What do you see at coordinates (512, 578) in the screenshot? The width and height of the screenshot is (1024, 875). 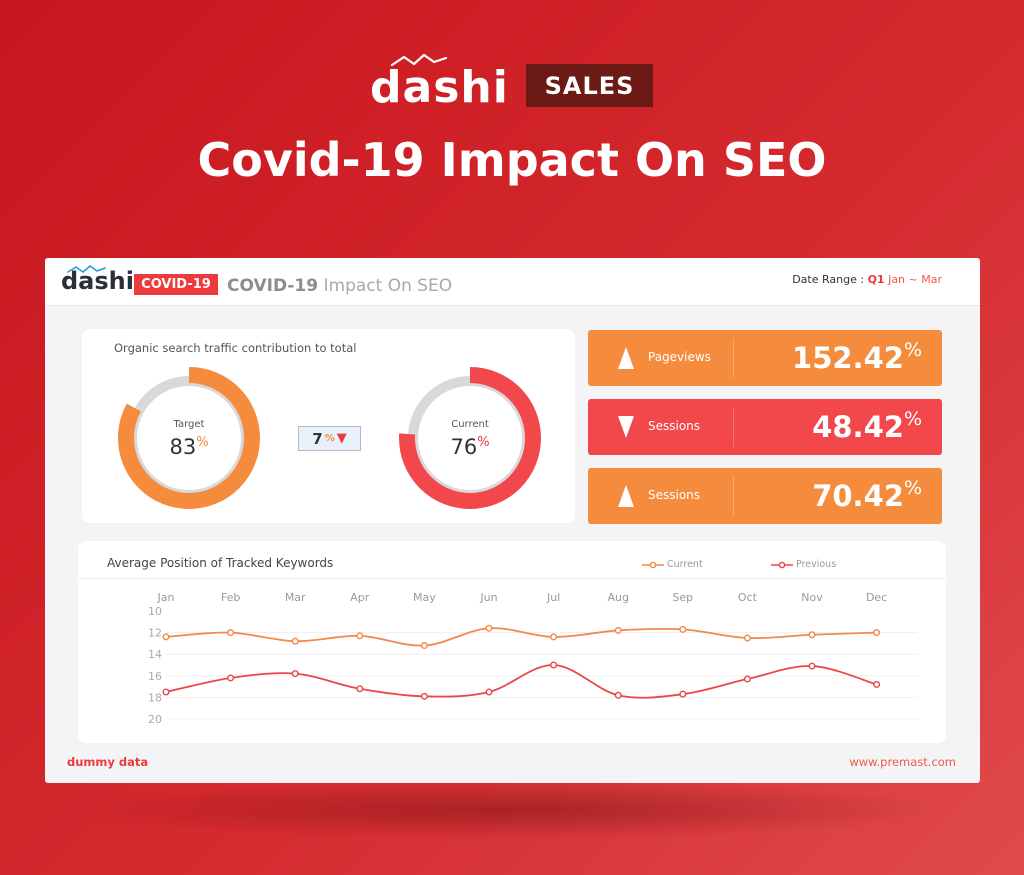 I see `panel-divider` at bounding box center [512, 578].